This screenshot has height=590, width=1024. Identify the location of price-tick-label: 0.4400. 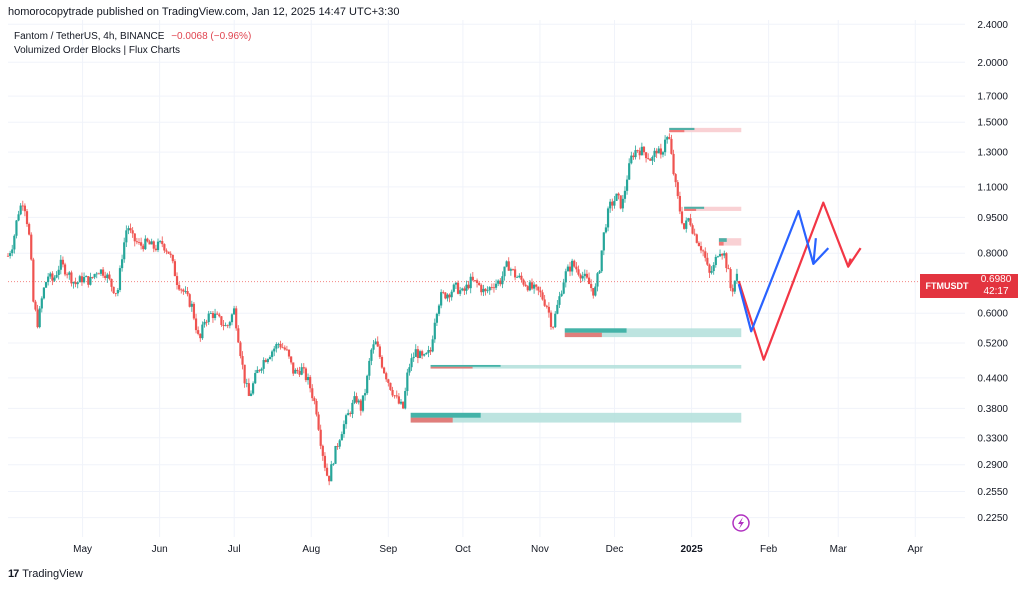
(992, 378).